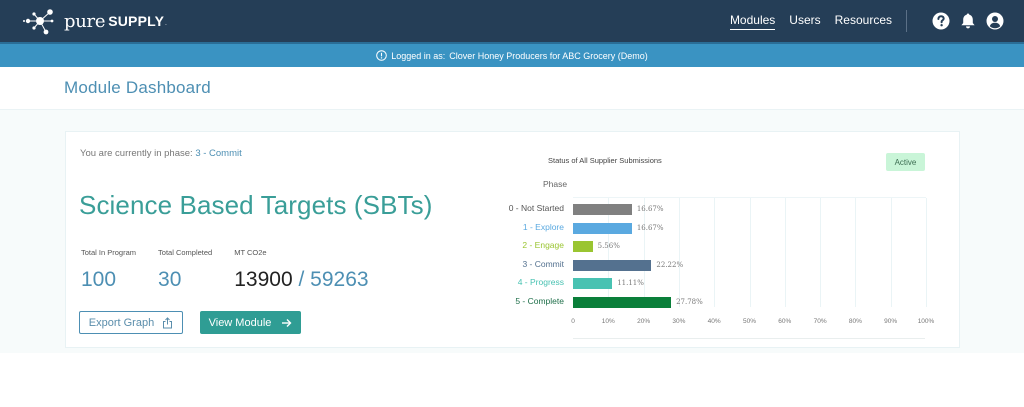 This screenshot has height=407, width=1024. I want to click on chart-x-tick-label: 40%, so click(714, 321).